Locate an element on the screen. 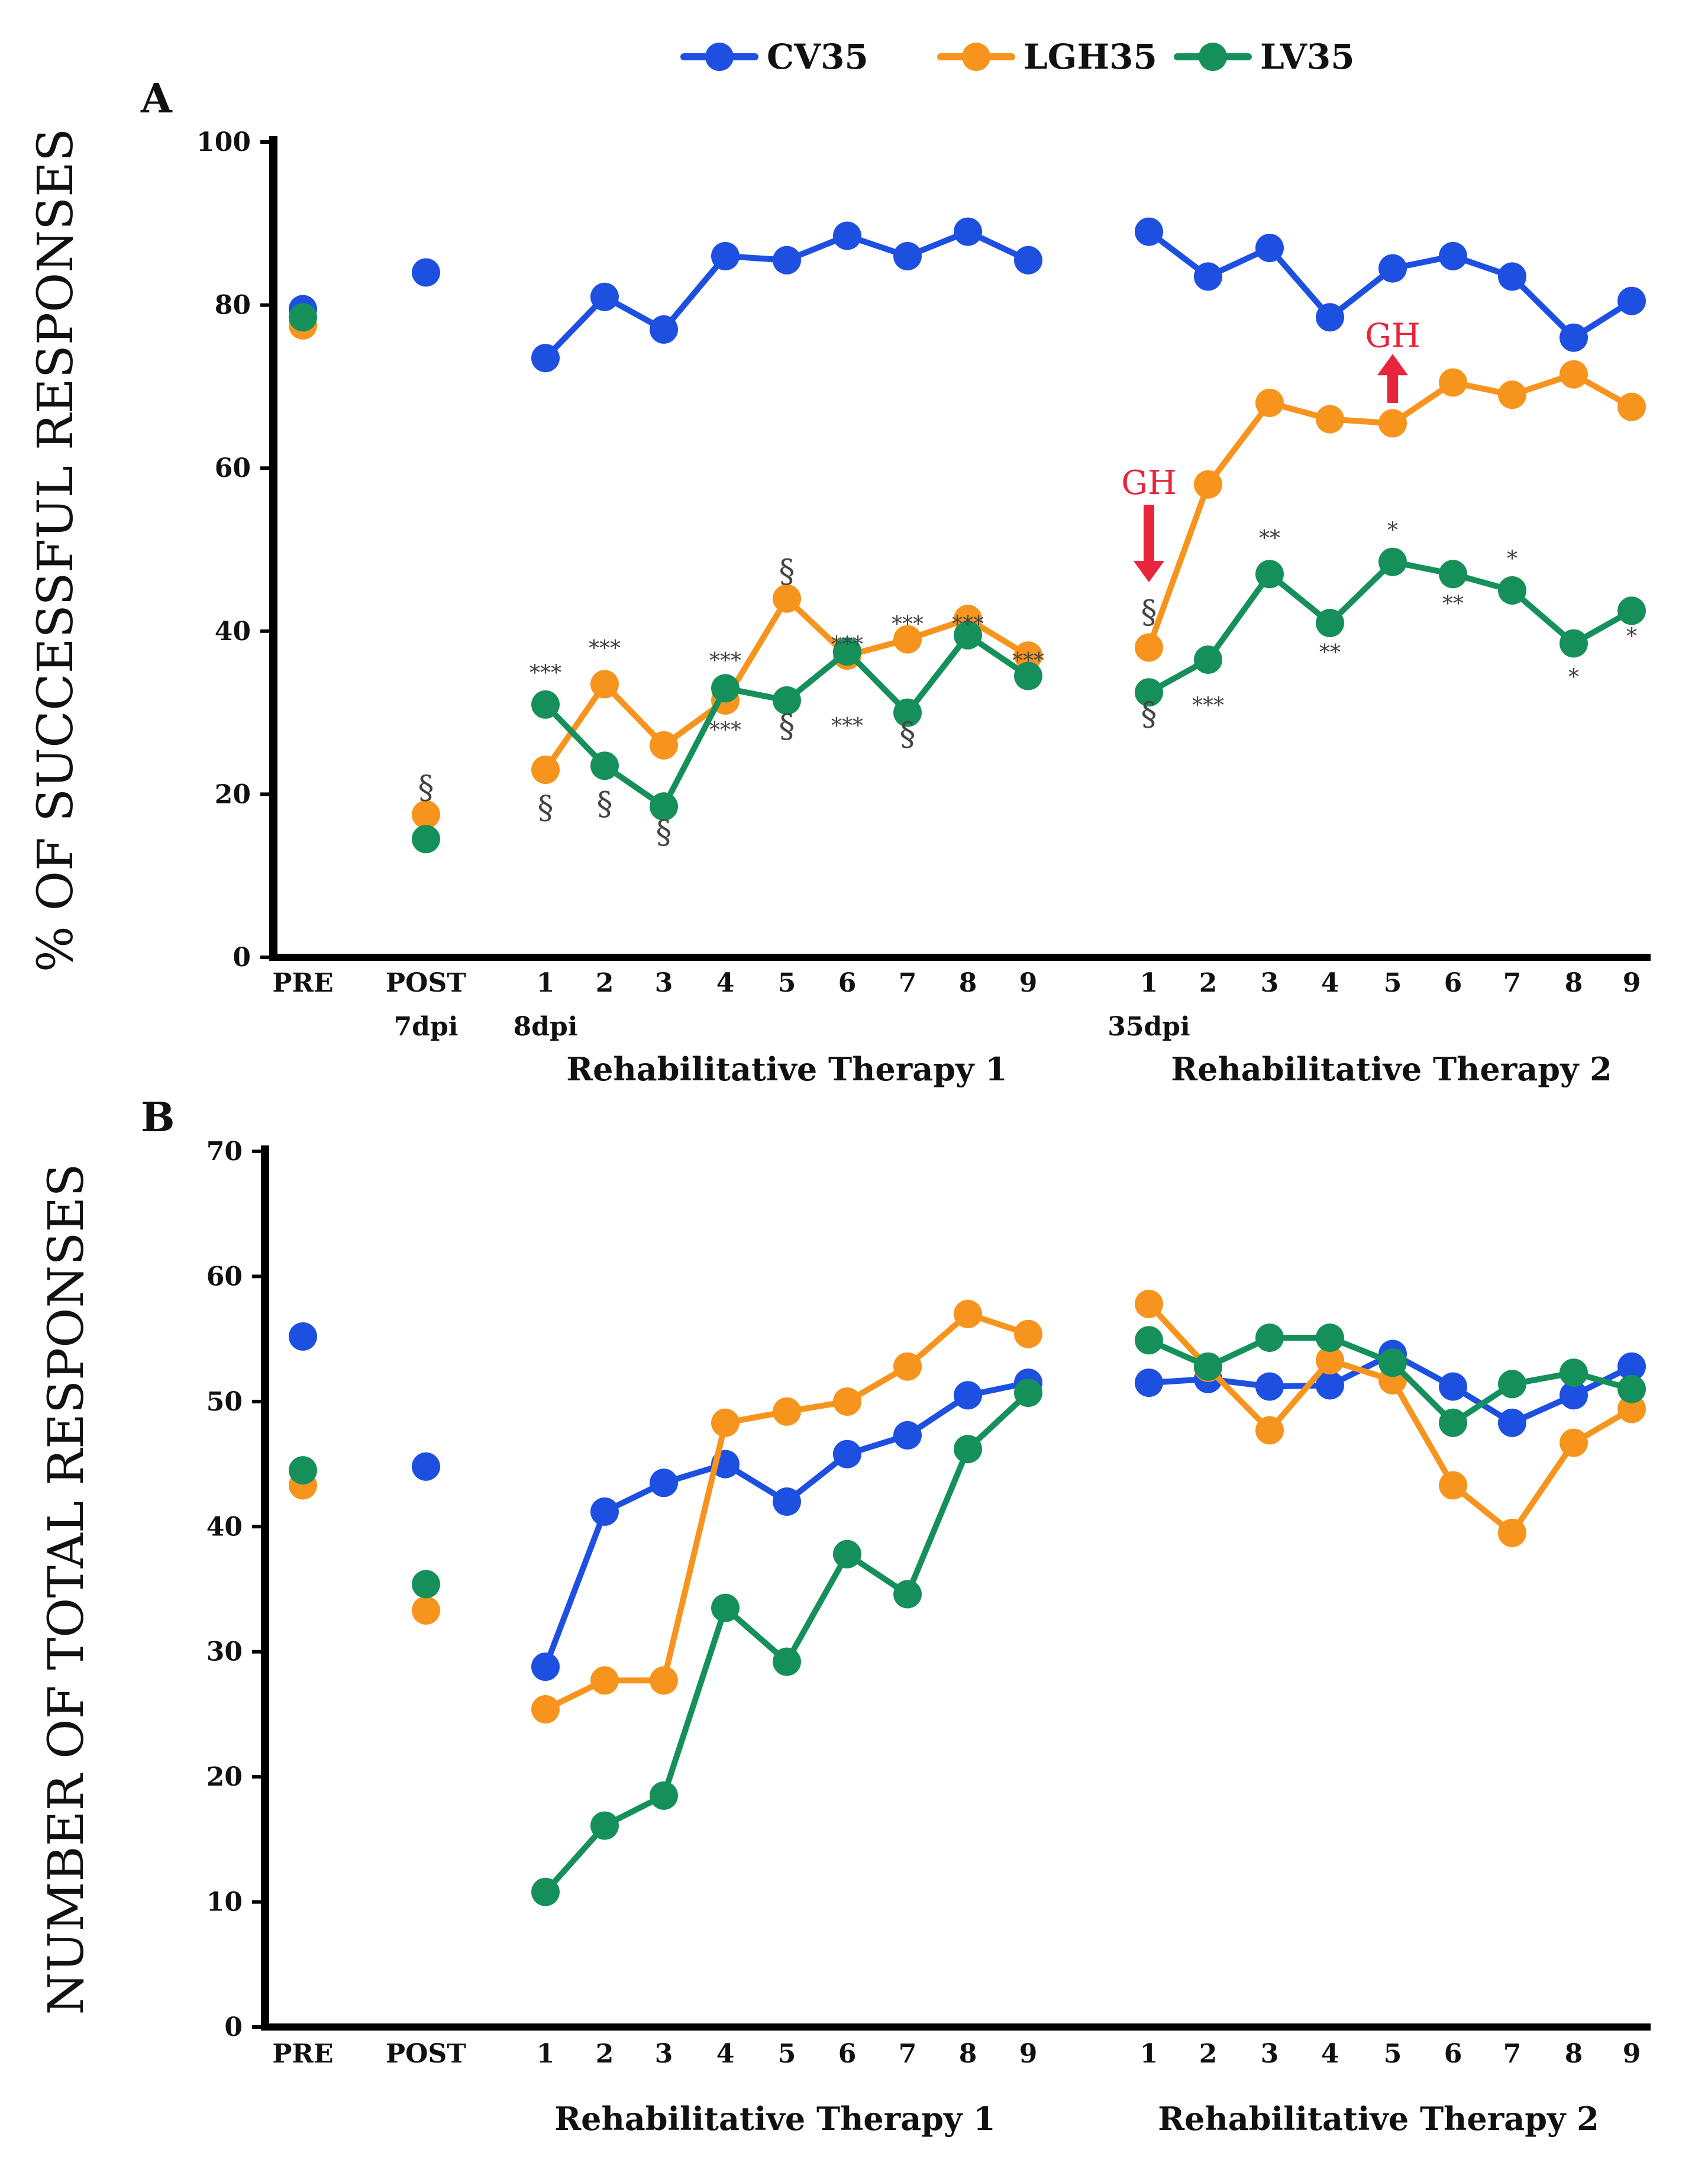  panel-b-y-tick-label: 10 is located at coordinates (224, 1902).